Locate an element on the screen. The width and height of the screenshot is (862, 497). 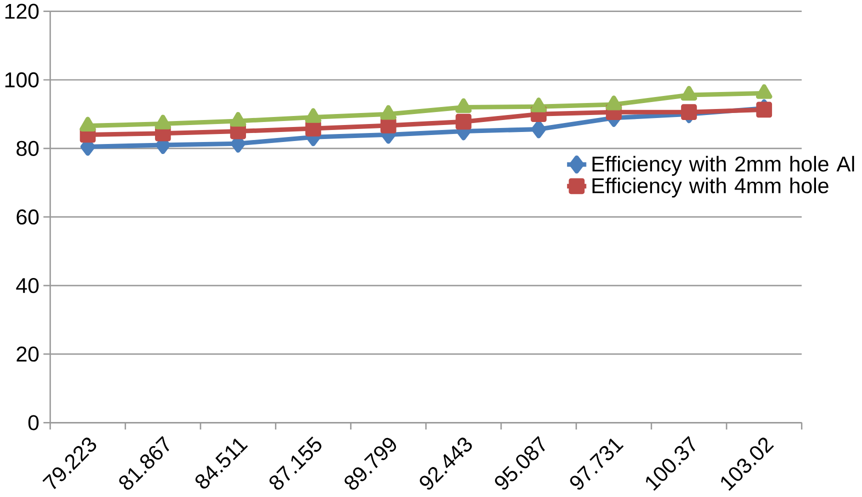
y-tick-label: 40 is located at coordinates (27, 285).